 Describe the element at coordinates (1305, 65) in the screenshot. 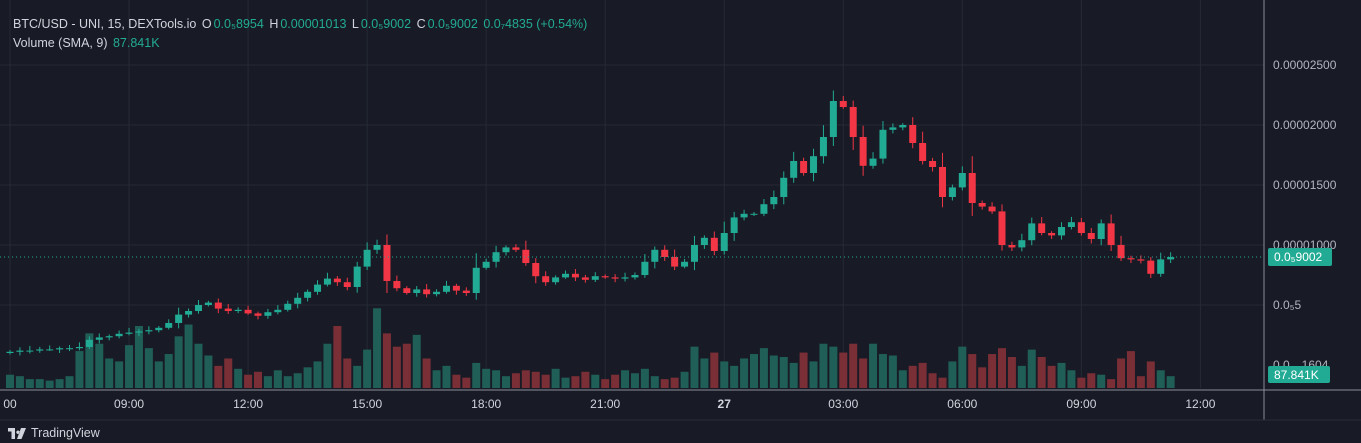

I see `price-tick-label: 0.00002500` at that location.